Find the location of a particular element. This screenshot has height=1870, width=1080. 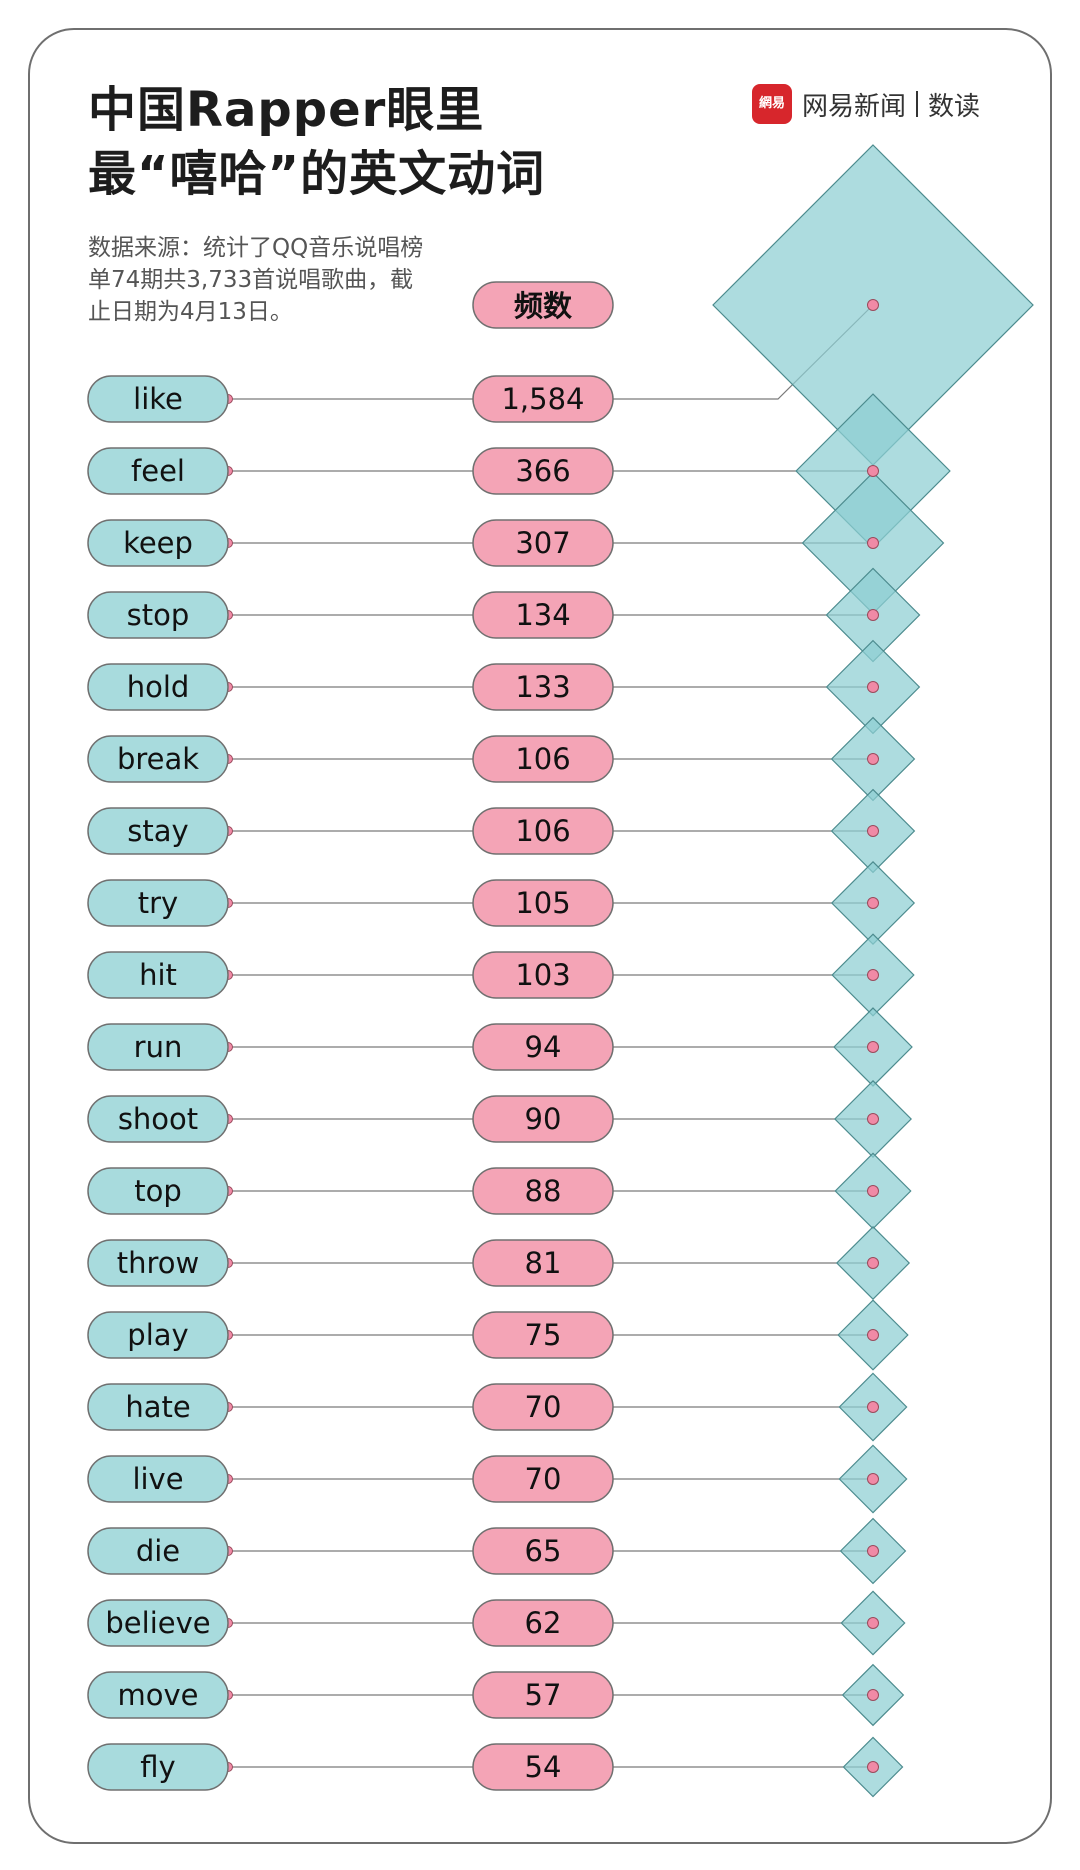

verb-label: run is located at coordinates (158, 1047).